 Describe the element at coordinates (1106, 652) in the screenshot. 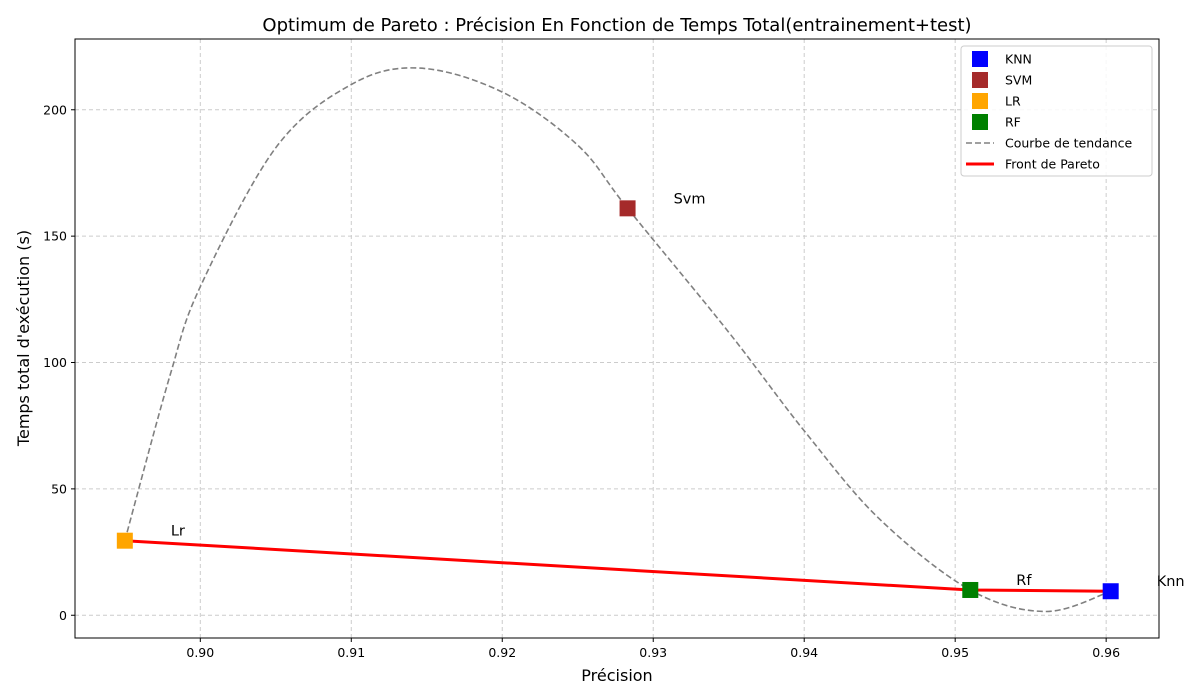

I see `x-tick-label: 0.96` at that location.